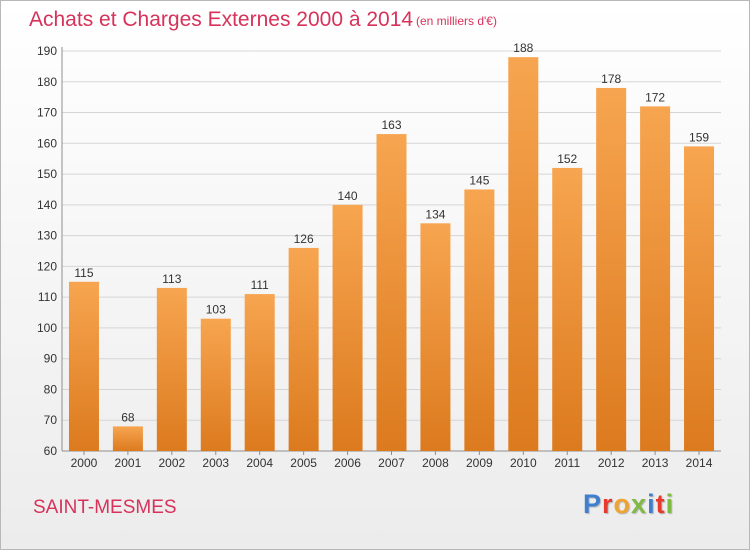 Image resolution: width=750 pixels, height=550 pixels. I want to click on x-tick-label: 2014, so click(699, 463).